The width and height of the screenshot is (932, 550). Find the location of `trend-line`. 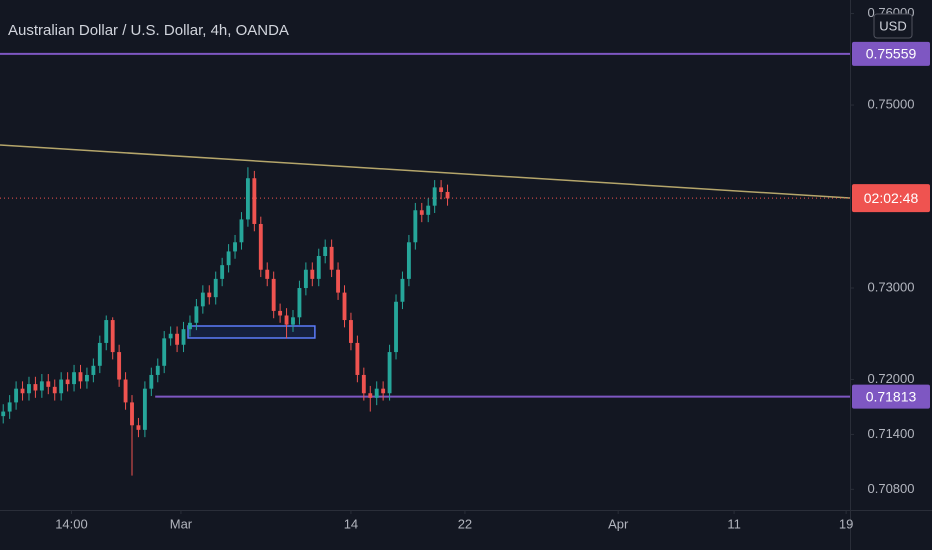

trend-line is located at coordinates (425, 171).